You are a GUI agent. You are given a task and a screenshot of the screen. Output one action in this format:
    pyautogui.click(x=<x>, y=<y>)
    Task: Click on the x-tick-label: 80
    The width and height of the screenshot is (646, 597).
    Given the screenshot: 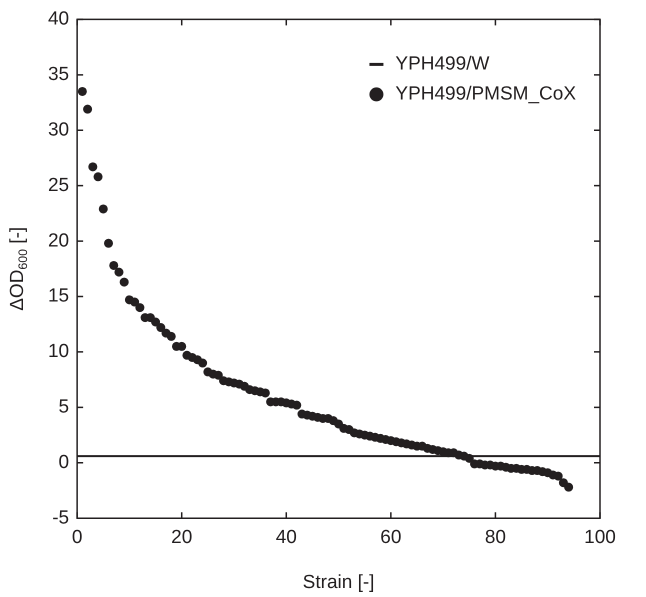 What is the action you would take?
    pyautogui.click(x=495, y=537)
    